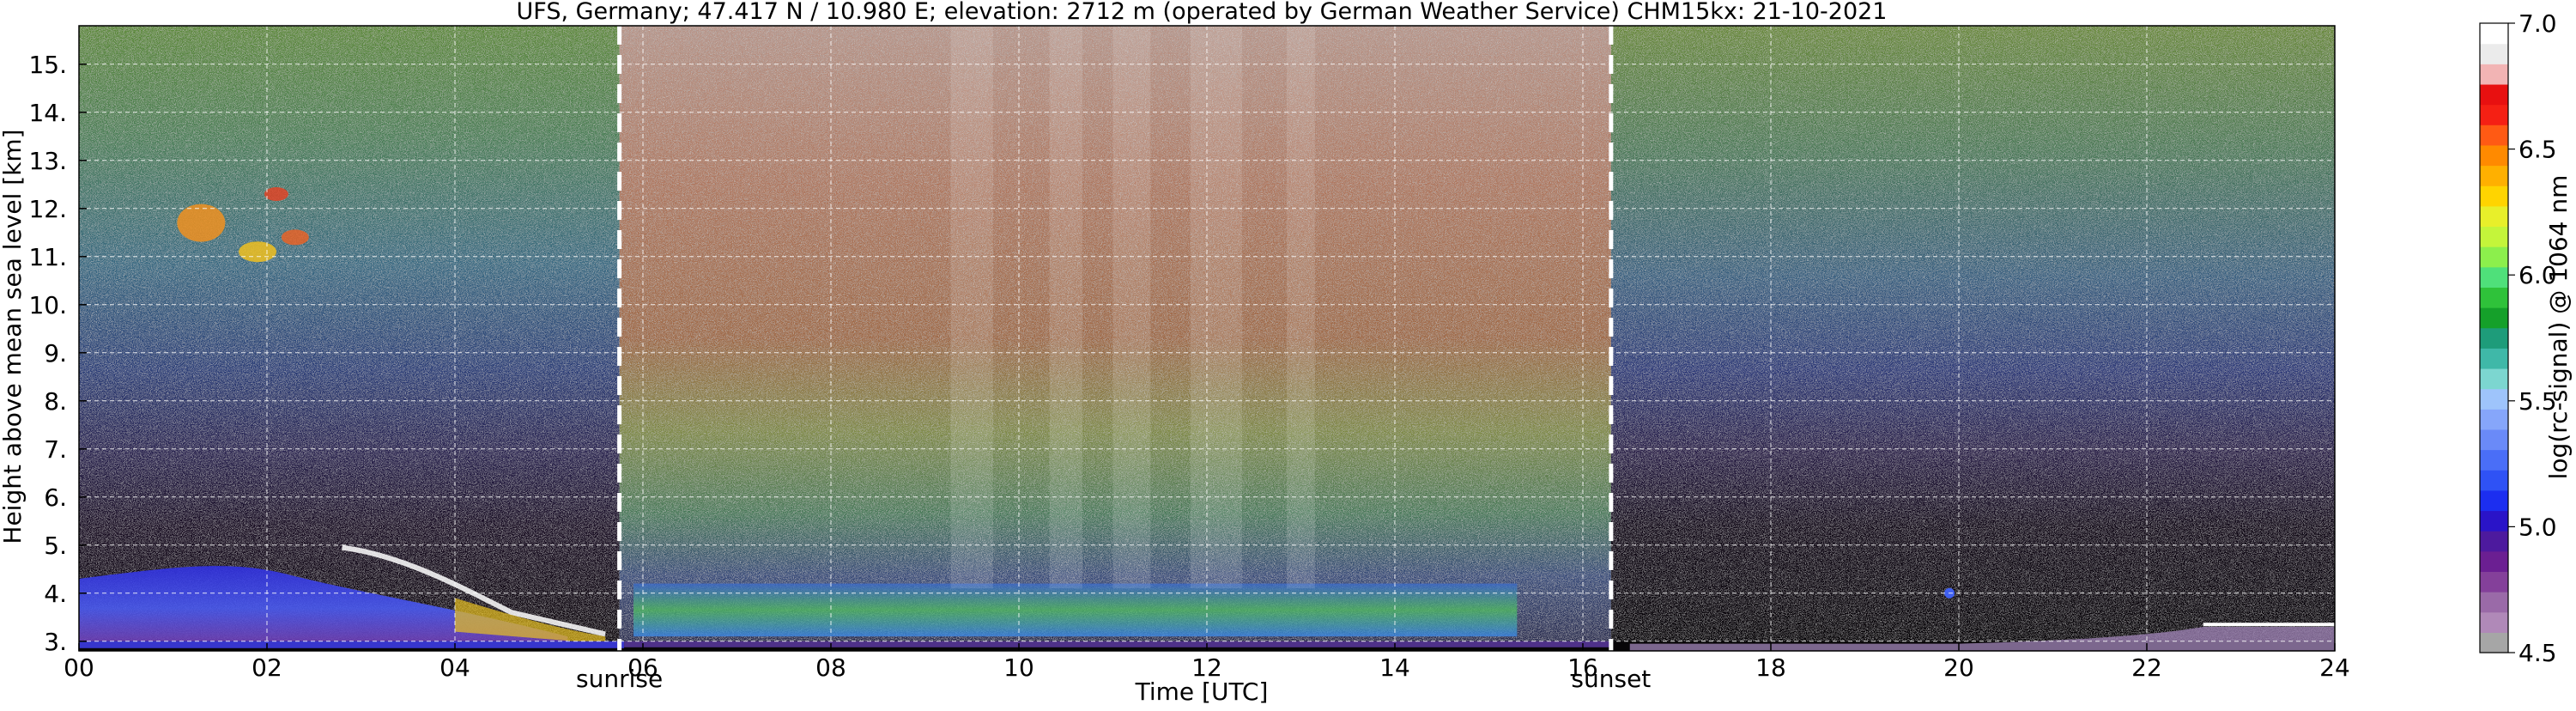  I want to click on x-axis: 00 02 04 06 08 10 12 14 16 18 20 22 24, so click(1207, 662).